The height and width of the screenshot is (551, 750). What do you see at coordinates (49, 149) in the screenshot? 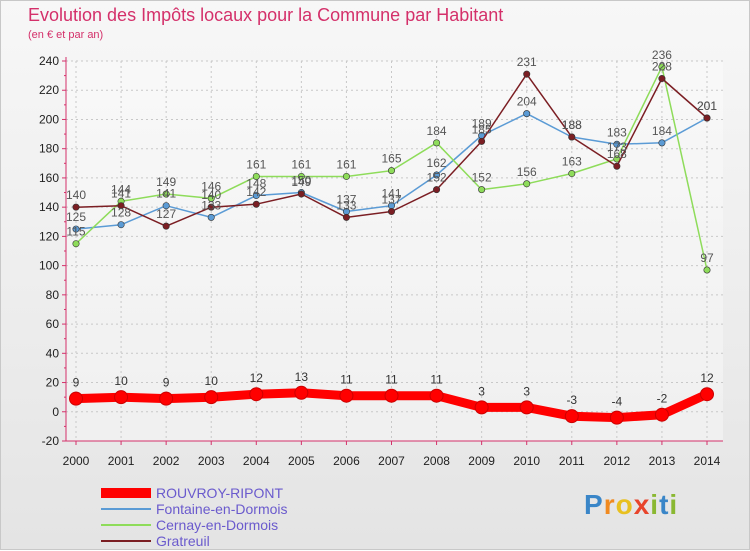
I see `y-tick-label: 180` at bounding box center [49, 149].